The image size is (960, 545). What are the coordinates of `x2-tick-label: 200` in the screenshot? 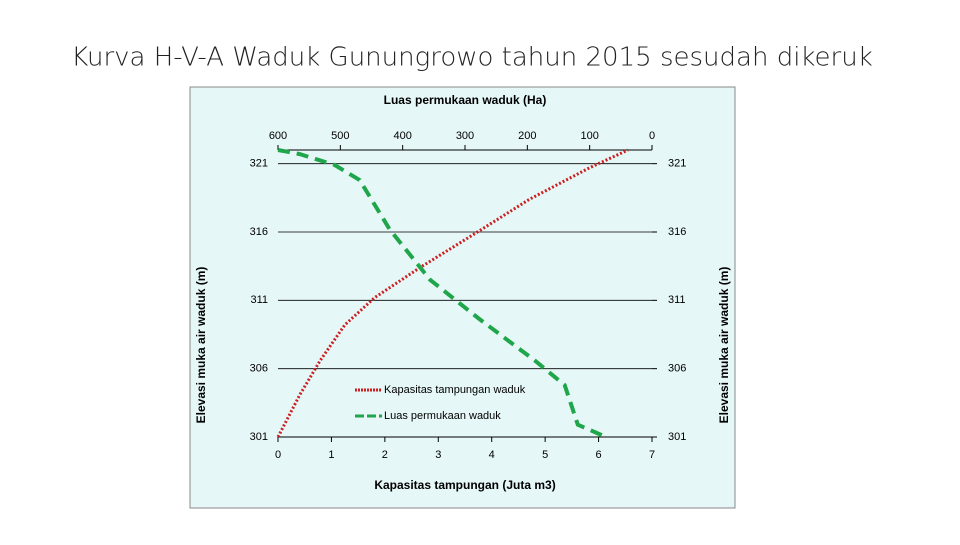 It's located at (527, 136).